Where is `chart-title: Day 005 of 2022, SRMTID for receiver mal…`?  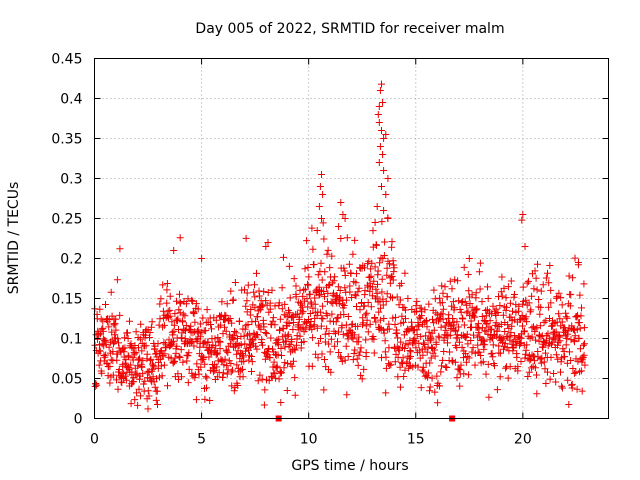
chart-title: Day 005 of 2022, SRMTID for receiver mal… is located at coordinates (349, 29).